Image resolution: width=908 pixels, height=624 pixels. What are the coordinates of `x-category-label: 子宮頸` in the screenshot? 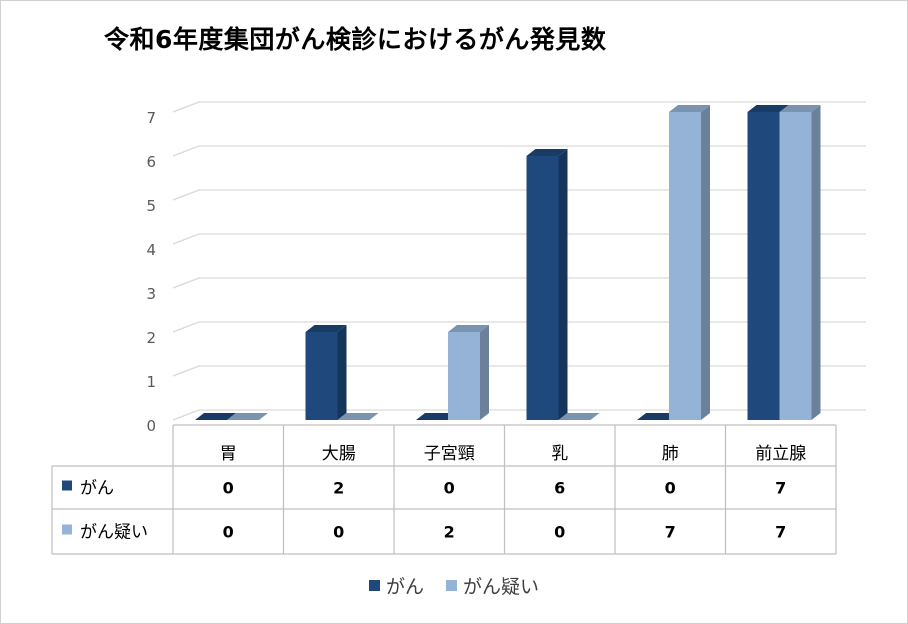 It's located at (449, 454).